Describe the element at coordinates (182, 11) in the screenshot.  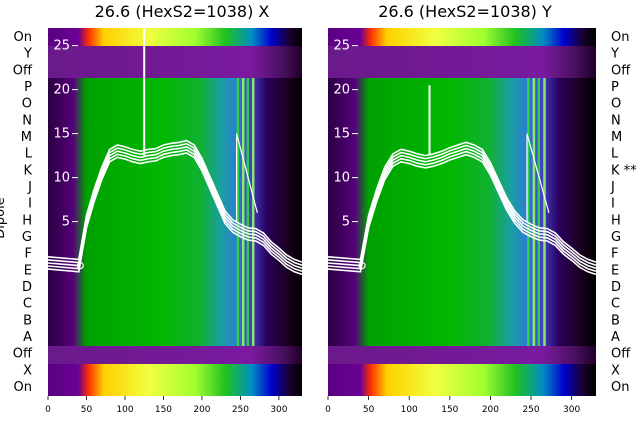
I see `chart-title: 26.6 (HexS2=1038) X` at that location.